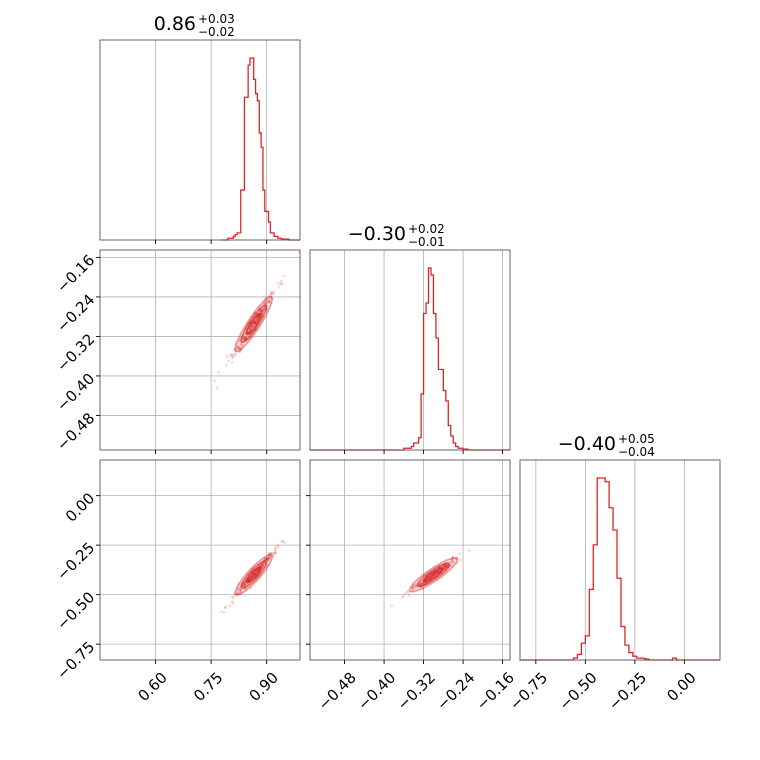  What do you see at coordinates (260, 149) in the screenshot?
I see `histogram-line` at bounding box center [260, 149].